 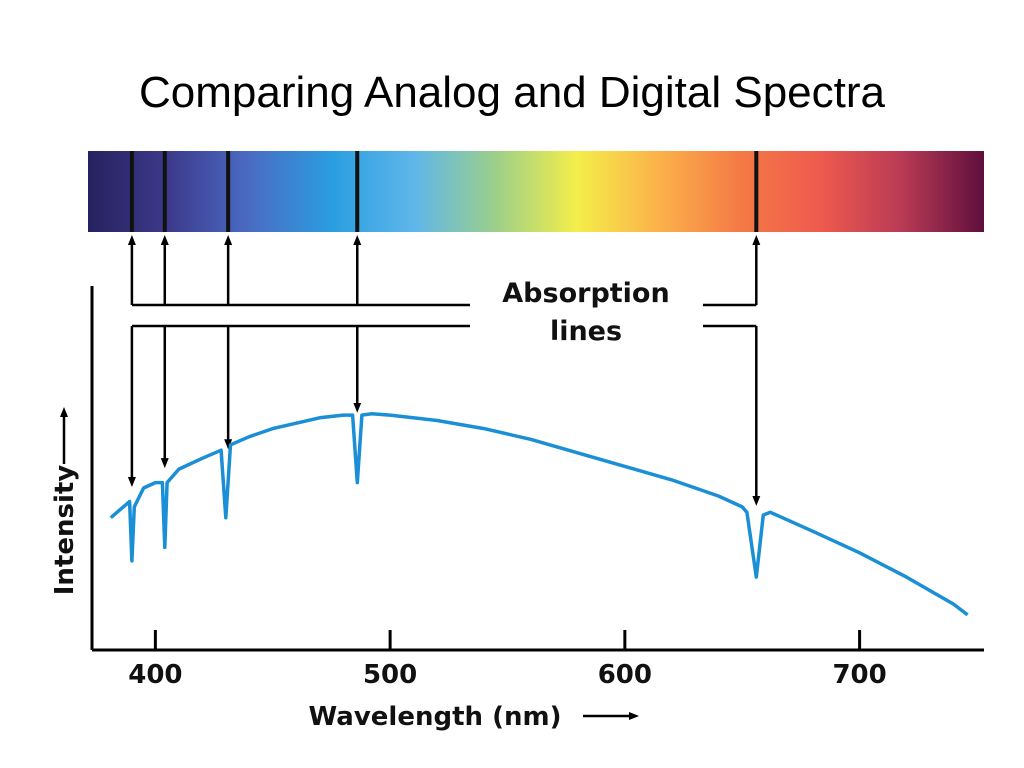 I want to click on x-tick-label-700: 700, so click(x=859, y=675).